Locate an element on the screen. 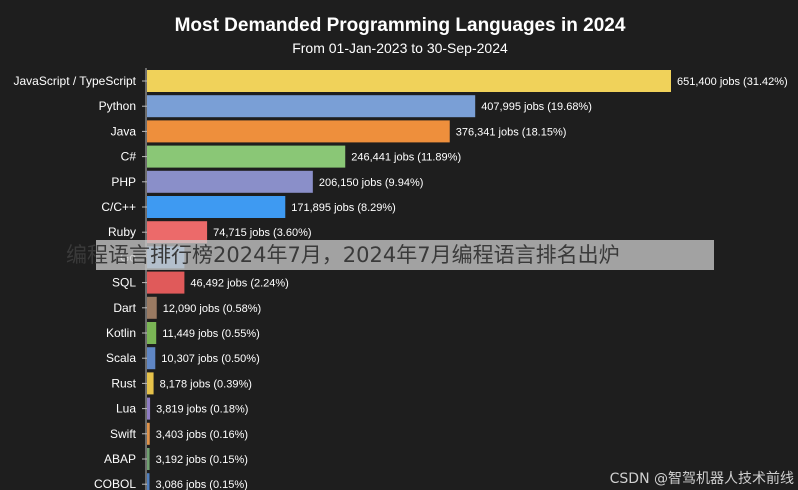 The height and width of the screenshot is (490, 798). value-label-12: 8,178 jobs (0.39%) is located at coordinates (206, 384).